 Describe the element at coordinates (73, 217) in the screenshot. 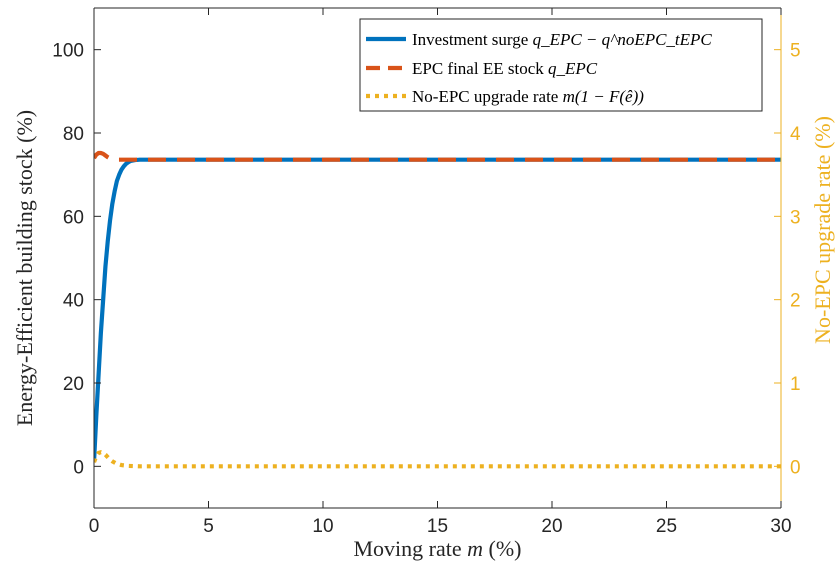

I see `y-tick-label: 60` at that location.